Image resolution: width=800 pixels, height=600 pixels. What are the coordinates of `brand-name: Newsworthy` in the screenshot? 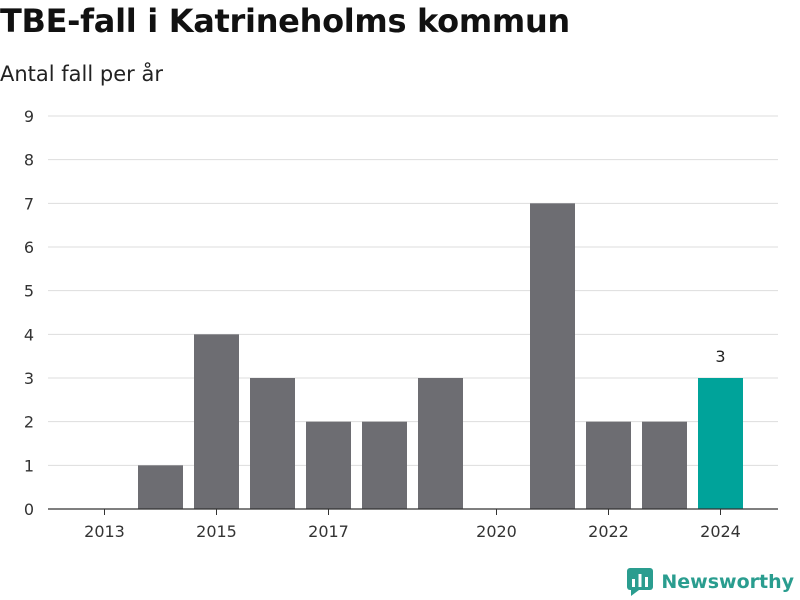 It's located at (727, 582).